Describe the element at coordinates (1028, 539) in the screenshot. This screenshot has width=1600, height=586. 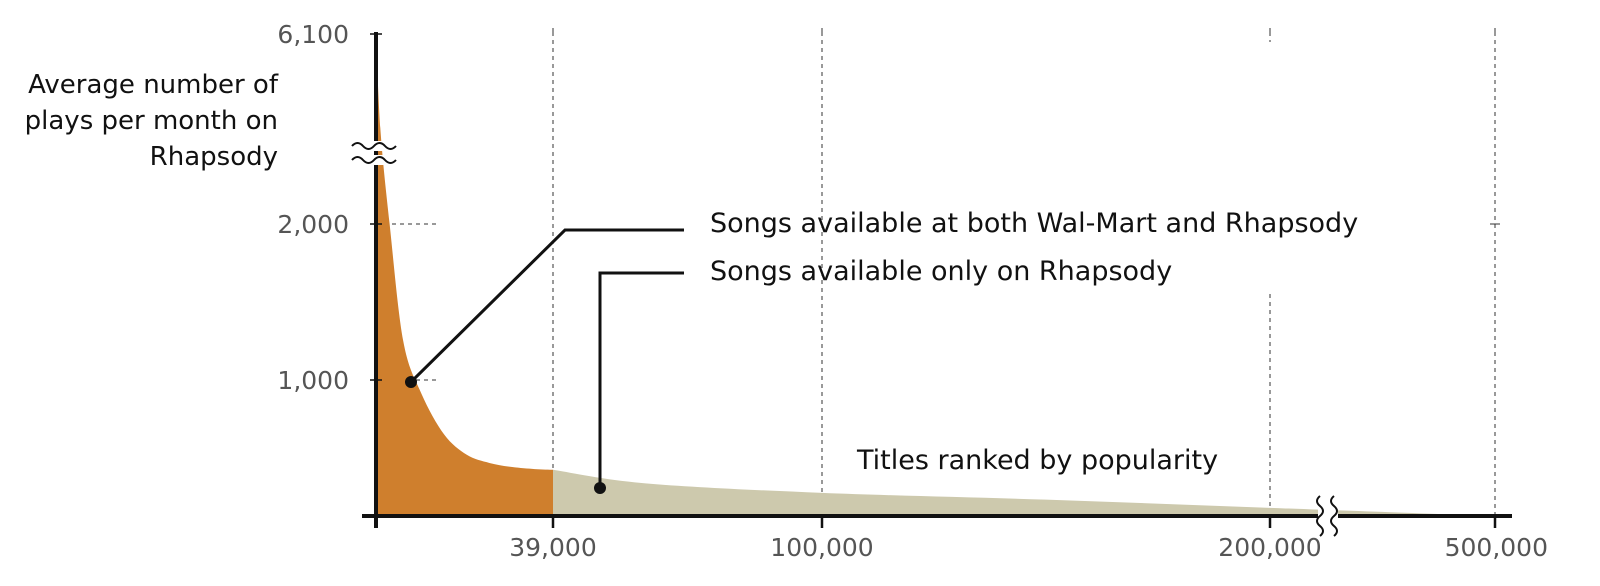
I see `x-ticks: 39,000 100,000 200,000 500,000` at that location.